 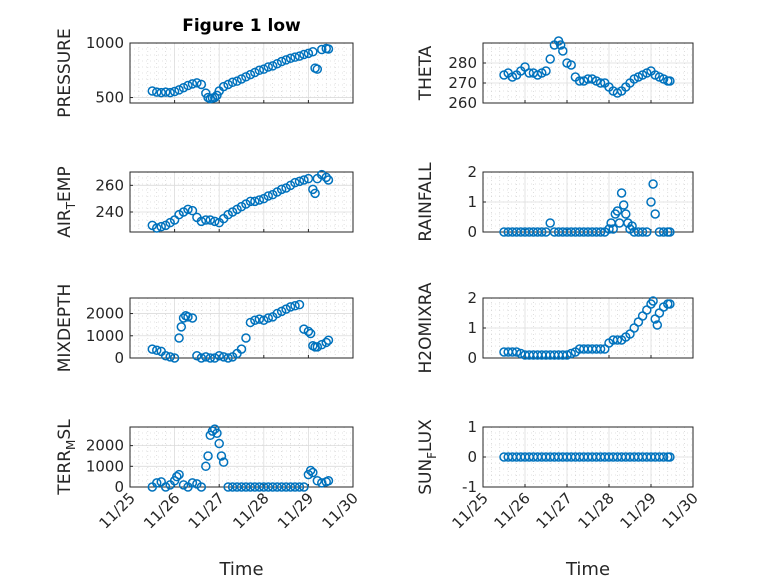 What do you see at coordinates (66, 201) in the screenshot?
I see `y-axis-label: AIRTEMP` at bounding box center [66, 201].